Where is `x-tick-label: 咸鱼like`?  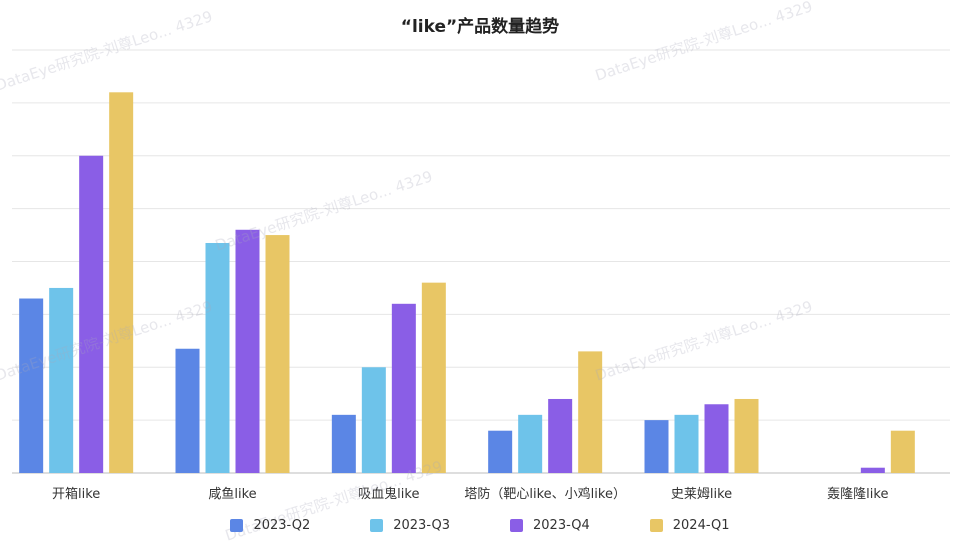
x-tick-label: 咸鱼like is located at coordinates (232, 494).